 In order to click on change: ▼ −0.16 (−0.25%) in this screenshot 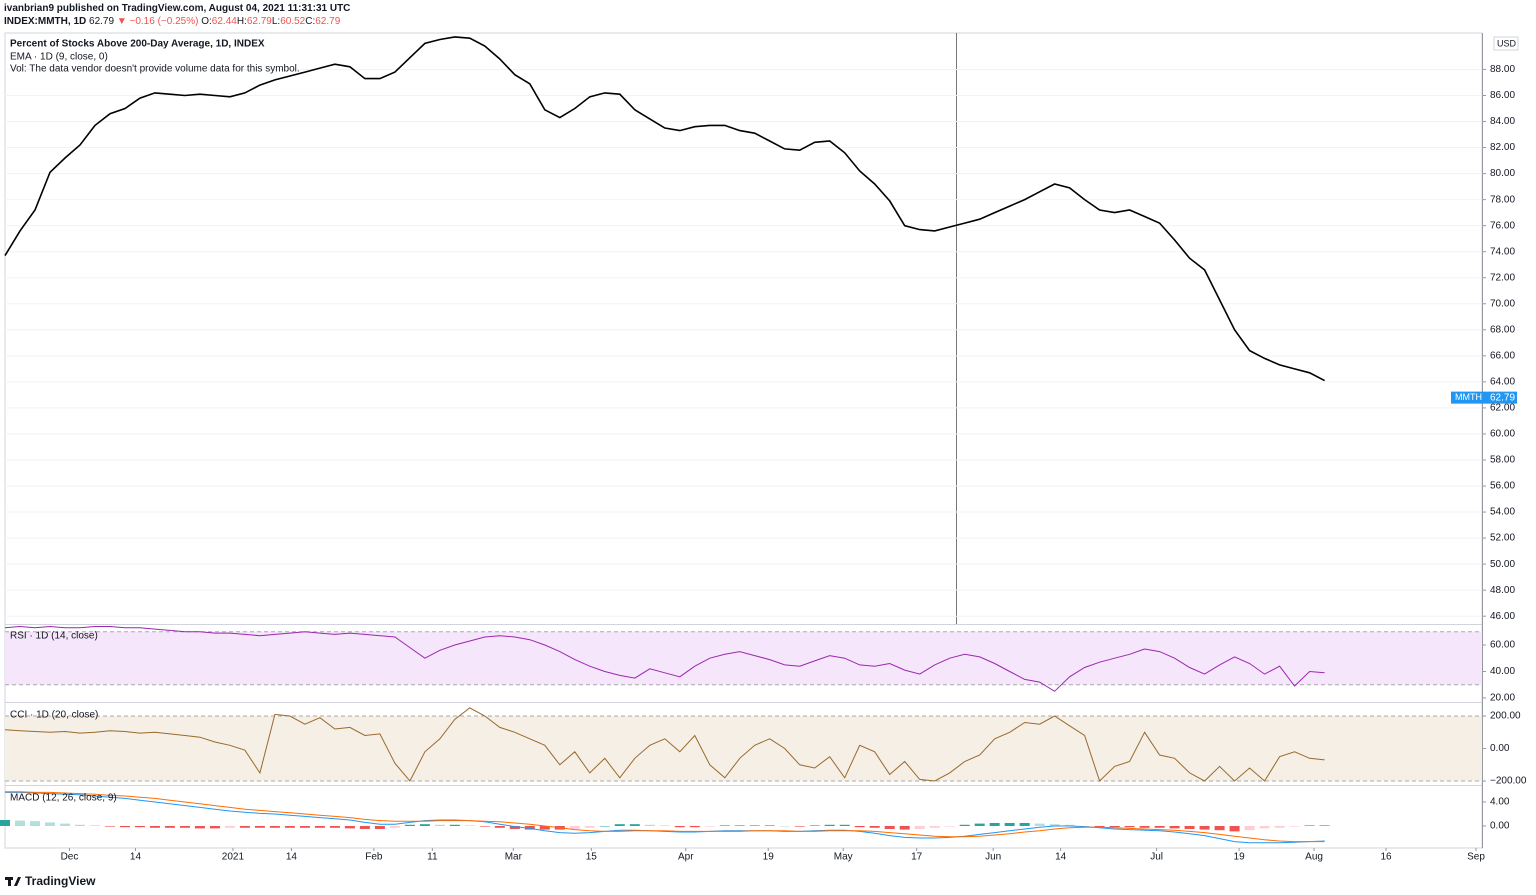, I will do `click(157, 21)`.